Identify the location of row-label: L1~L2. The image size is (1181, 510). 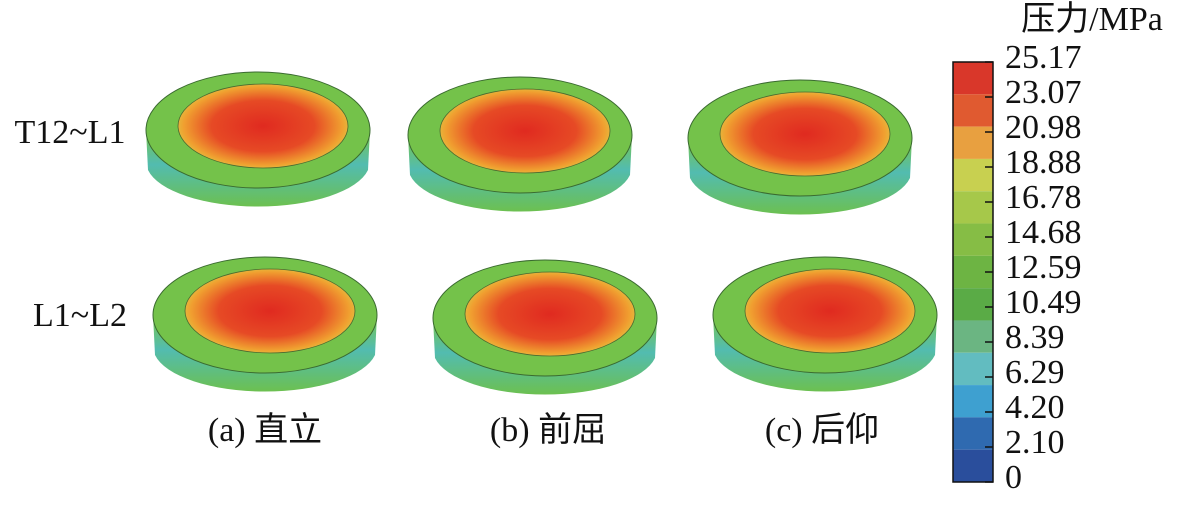
(80, 315).